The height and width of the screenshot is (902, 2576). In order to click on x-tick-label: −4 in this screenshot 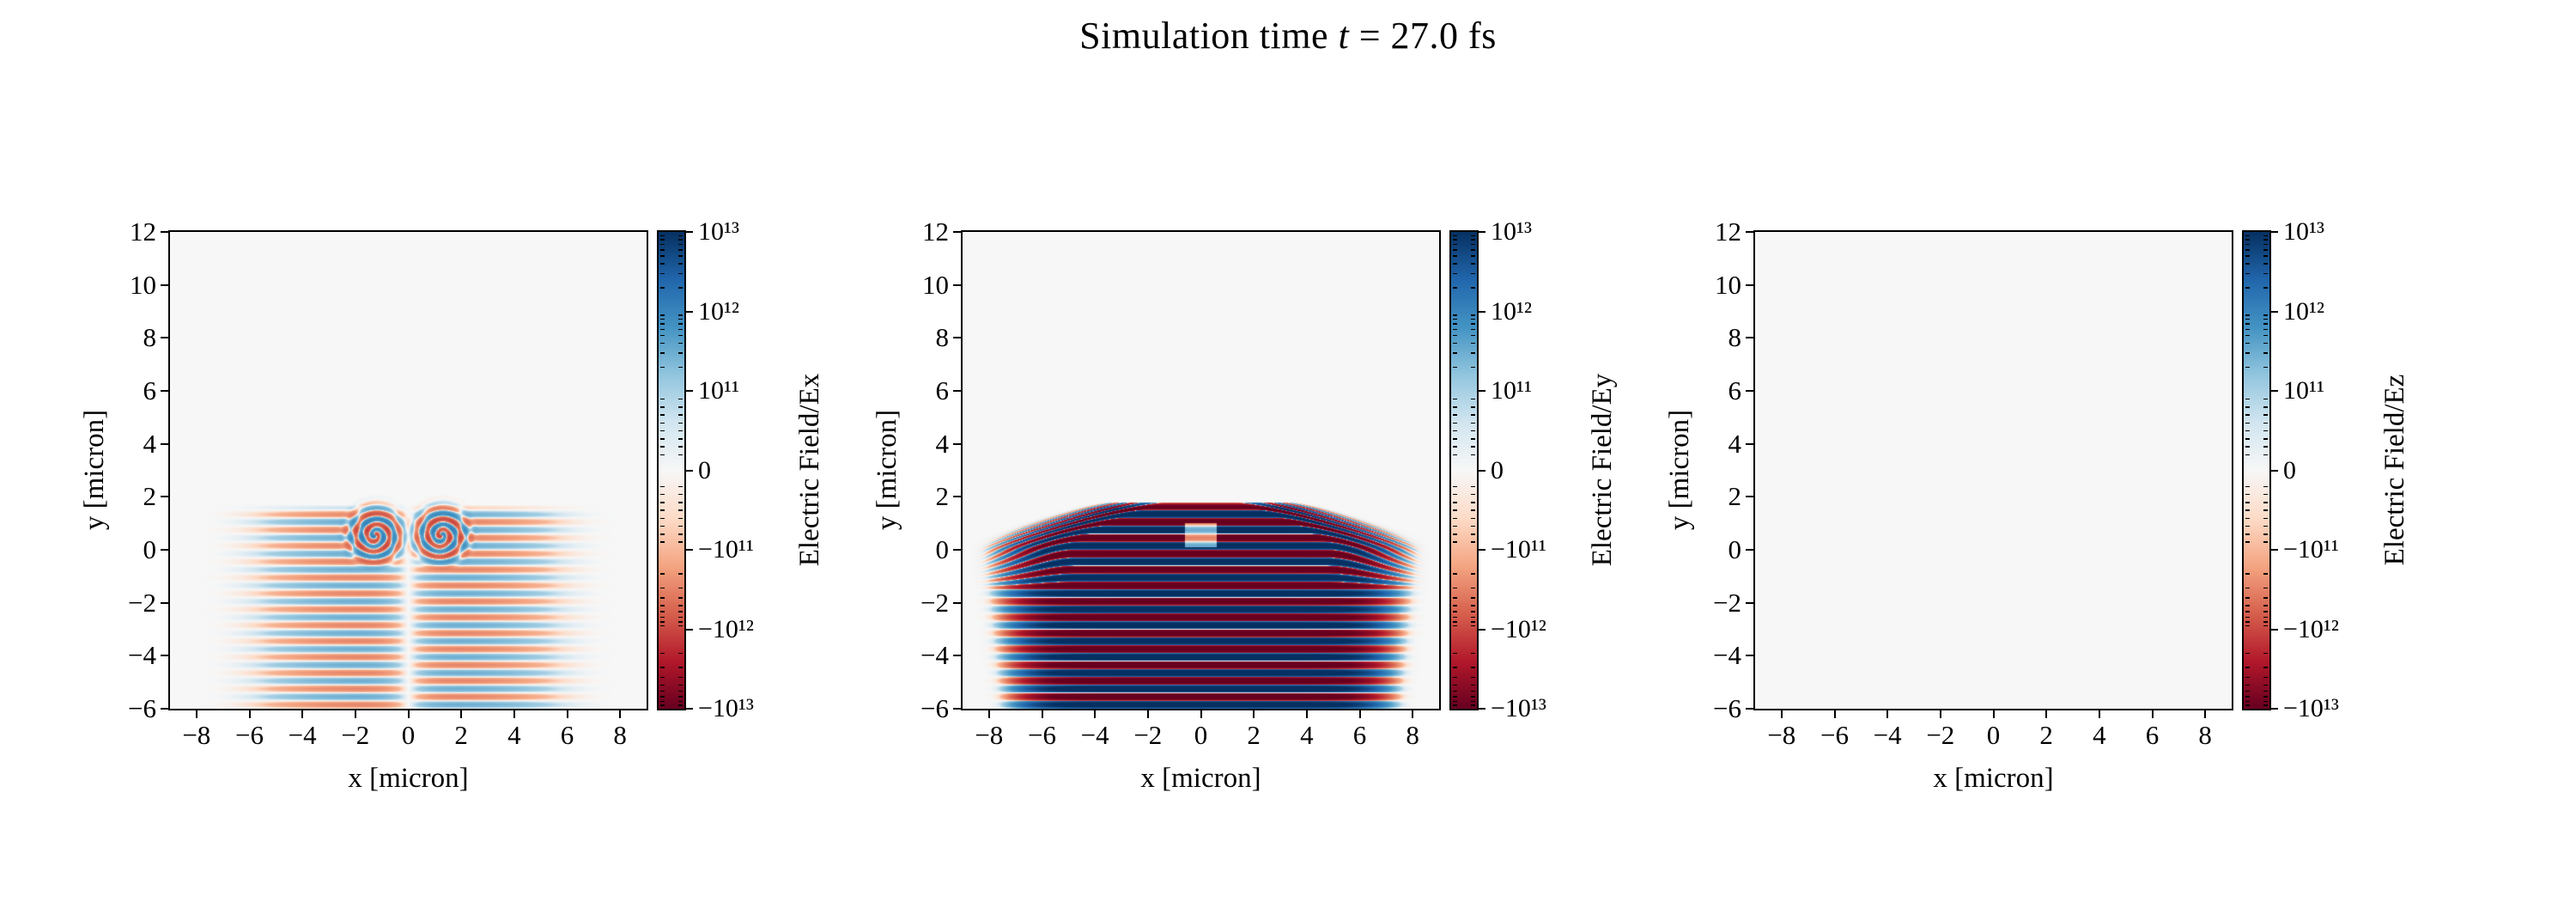, I will do `click(1887, 735)`.